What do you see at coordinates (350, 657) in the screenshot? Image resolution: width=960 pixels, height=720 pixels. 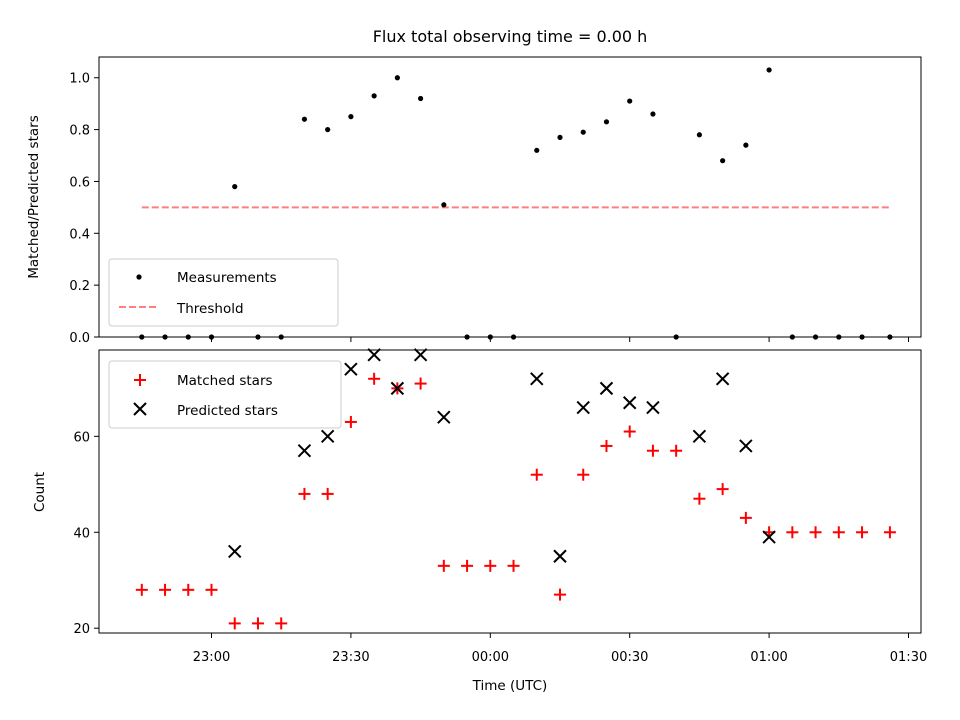 I see `bottom-xtick-label: 23:30` at bounding box center [350, 657].